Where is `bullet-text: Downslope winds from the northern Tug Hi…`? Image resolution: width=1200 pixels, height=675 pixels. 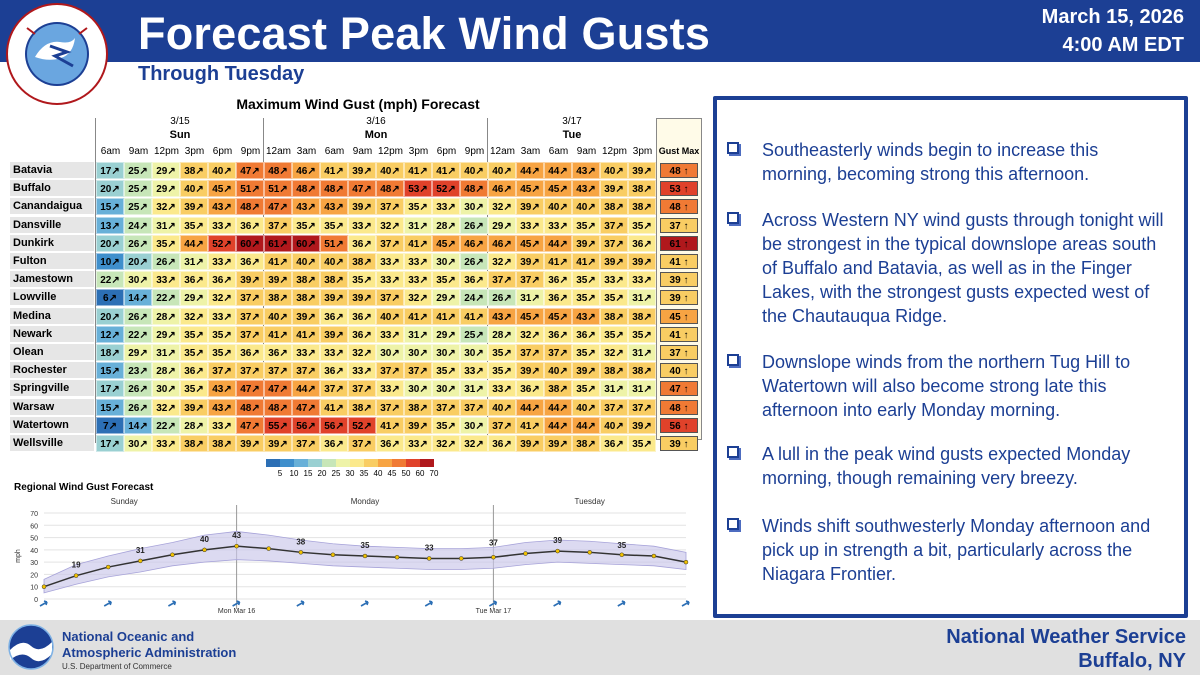 bullet-text: Downslope winds from the northern Tug Hi… is located at coordinates (946, 386).